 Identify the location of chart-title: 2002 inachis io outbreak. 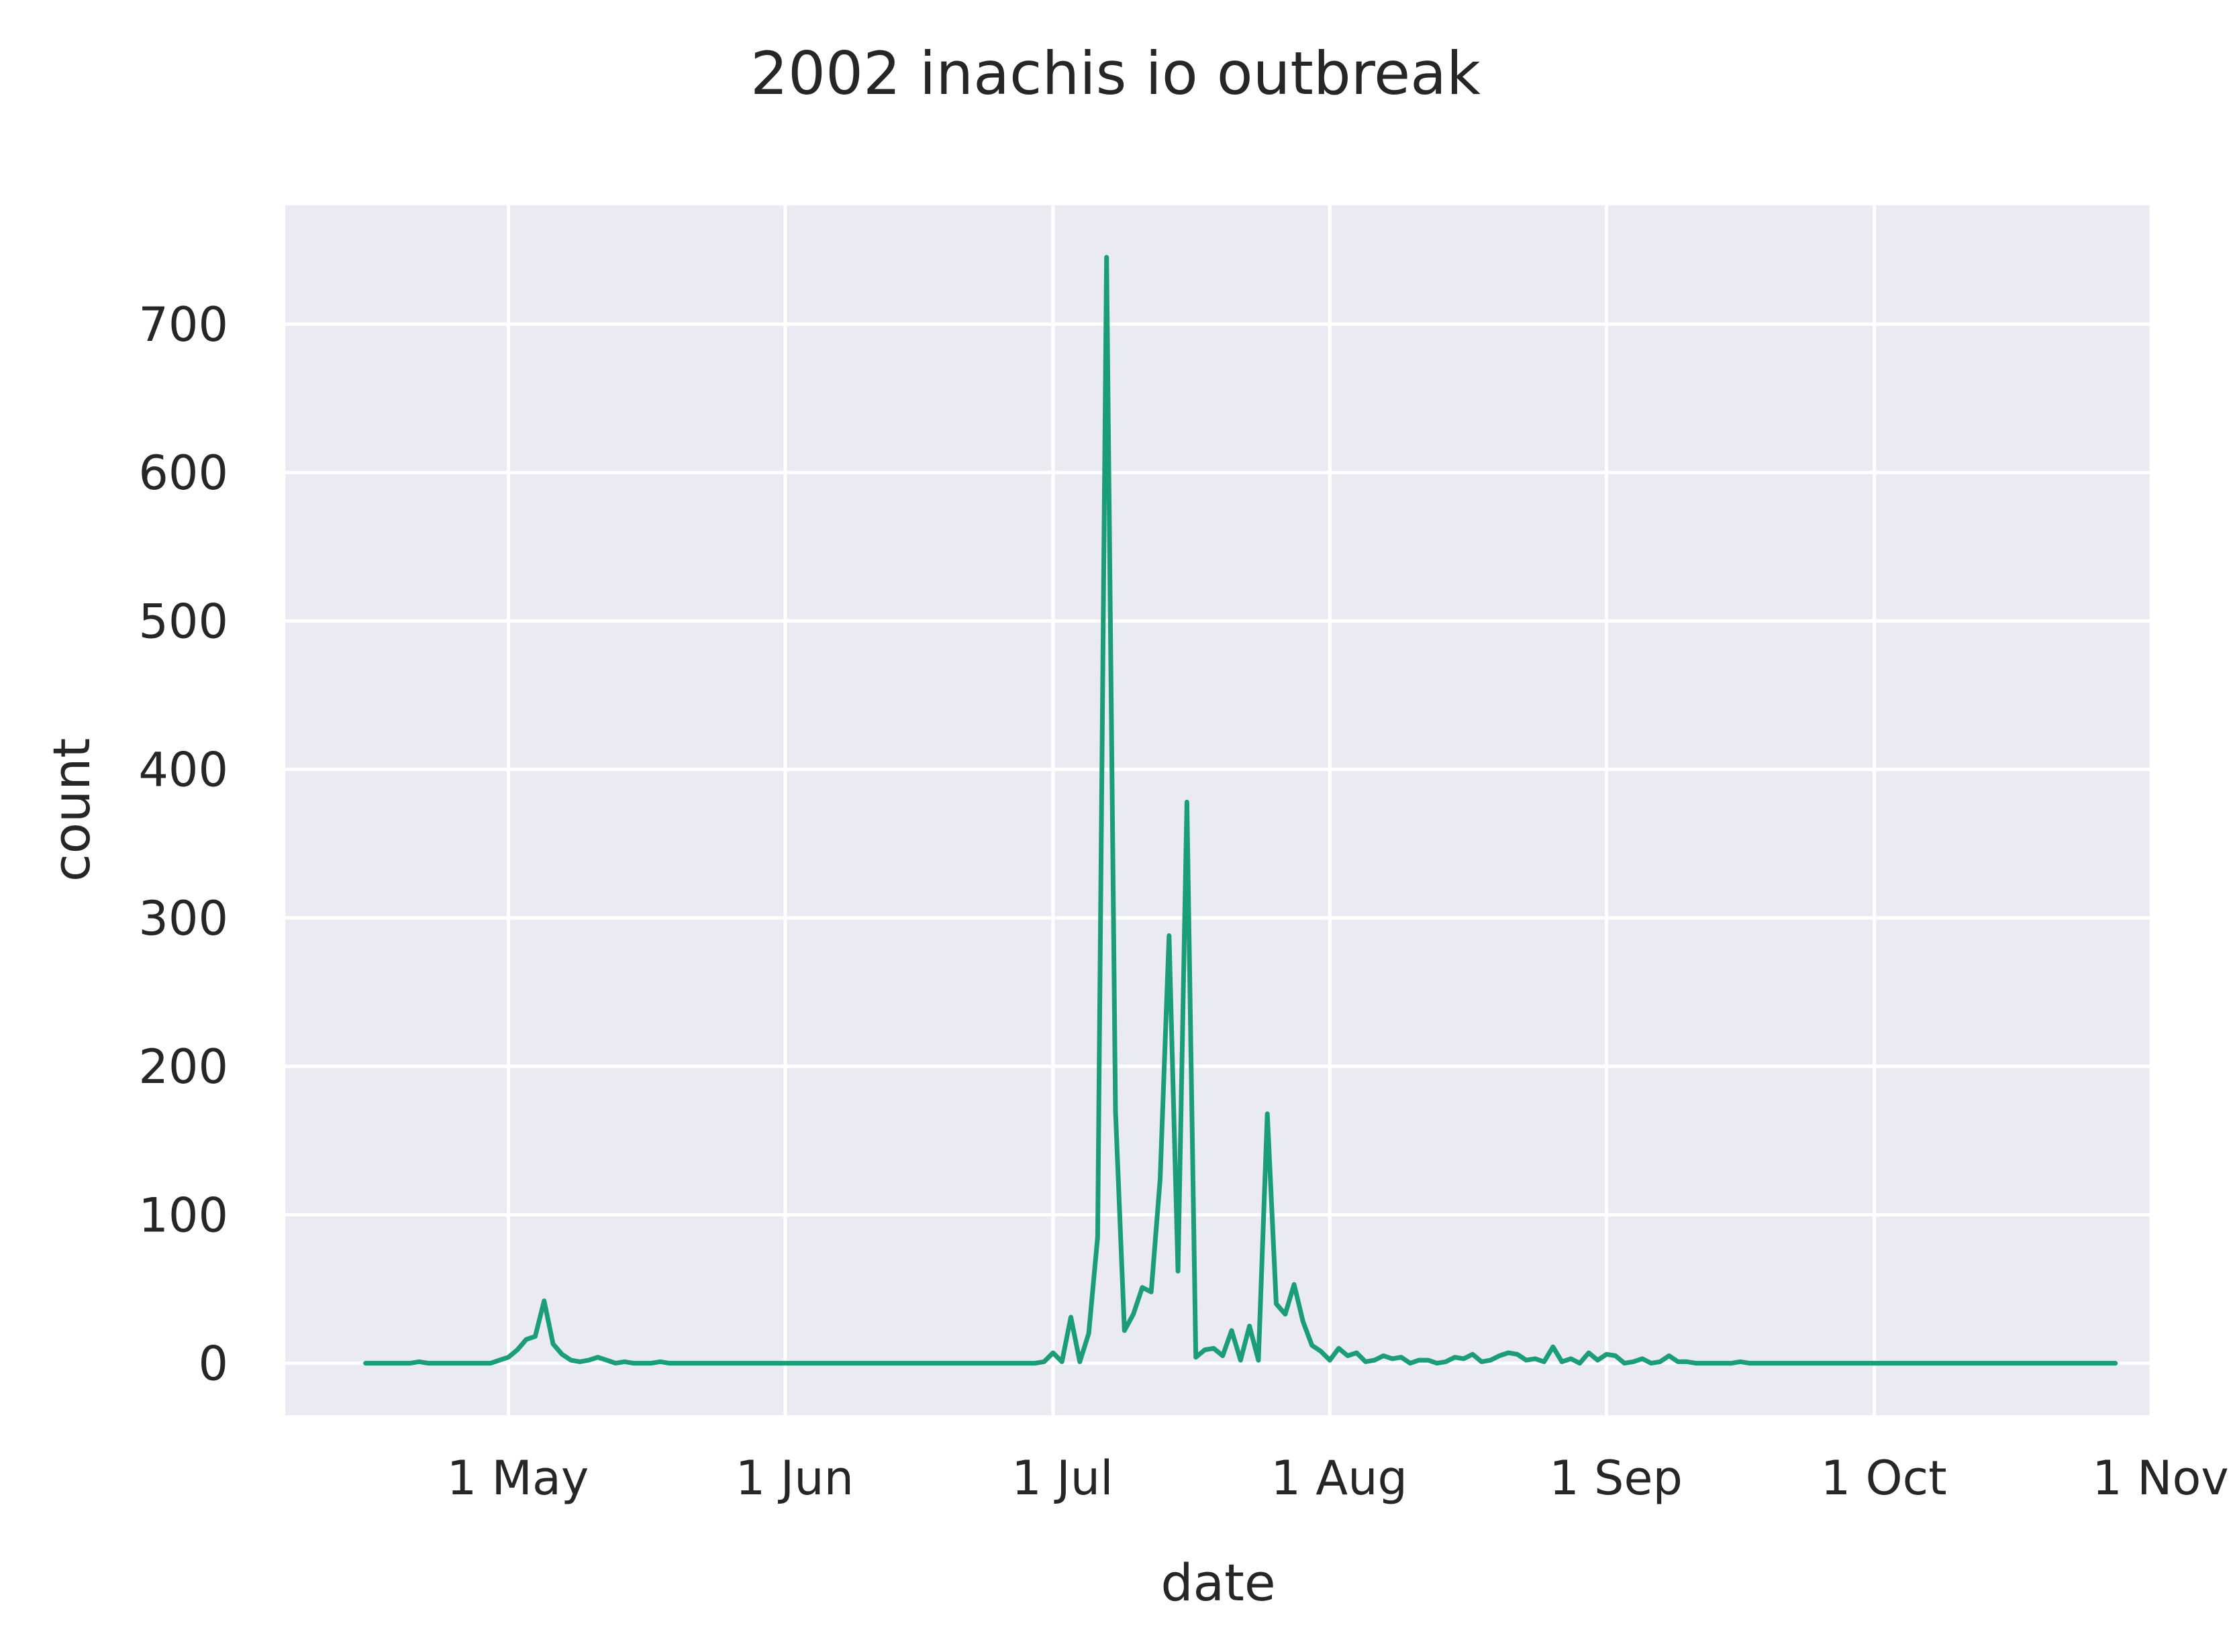
(1115, 73).